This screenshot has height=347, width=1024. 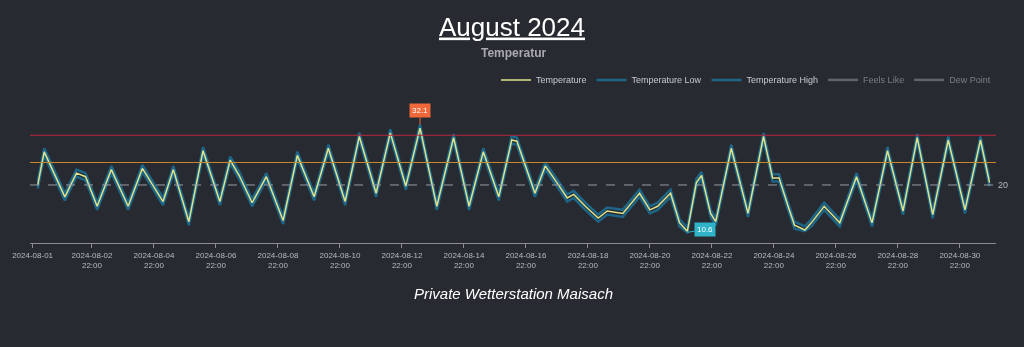 I want to click on x-tick-label: 2024-08-02 22:00, so click(x=92, y=260).